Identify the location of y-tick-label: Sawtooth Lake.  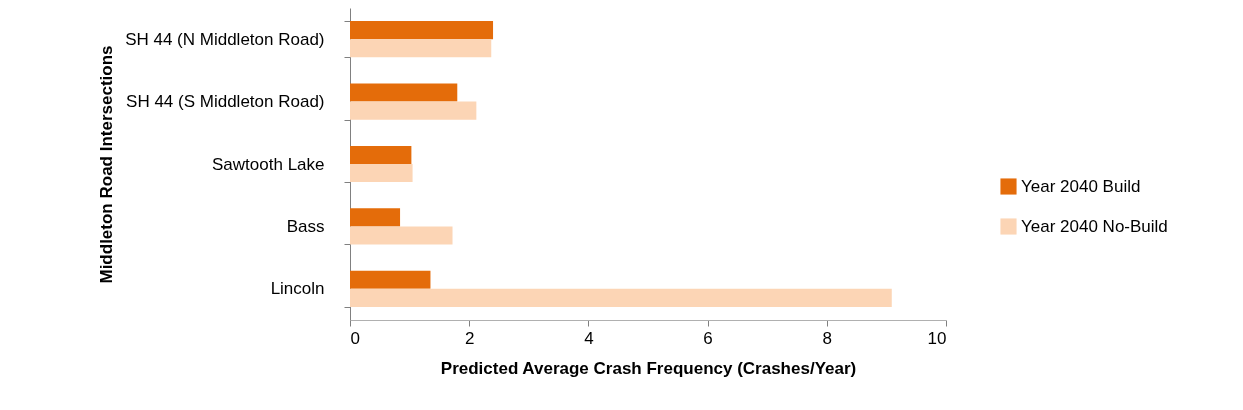
(268, 164).